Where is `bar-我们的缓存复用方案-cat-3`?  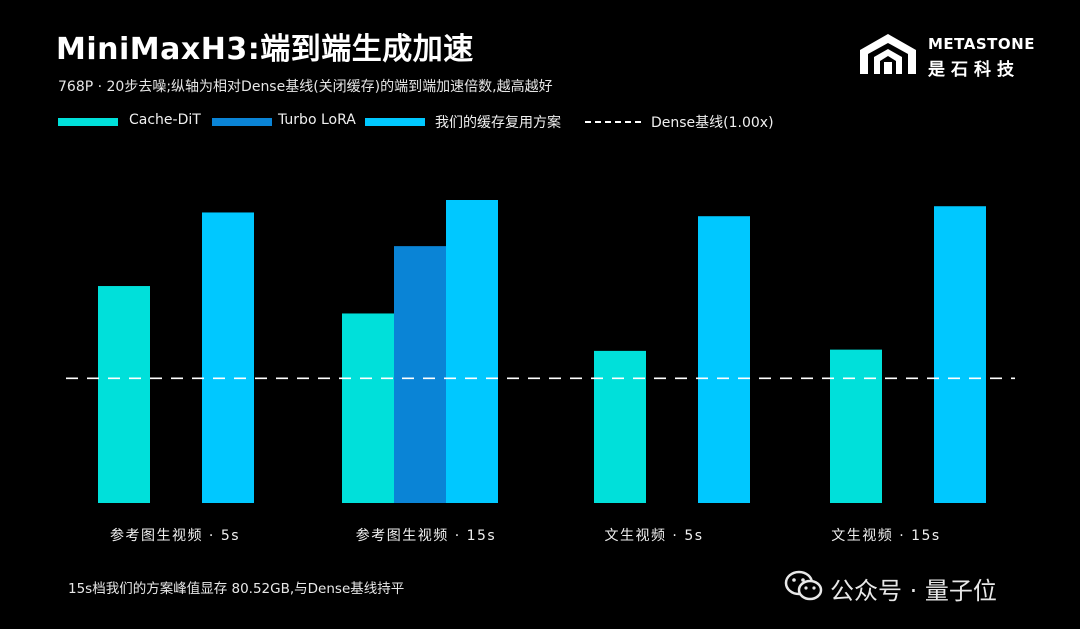
bar-我们的缓存复用方案-cat-3 is located at coordinates (960, 354).